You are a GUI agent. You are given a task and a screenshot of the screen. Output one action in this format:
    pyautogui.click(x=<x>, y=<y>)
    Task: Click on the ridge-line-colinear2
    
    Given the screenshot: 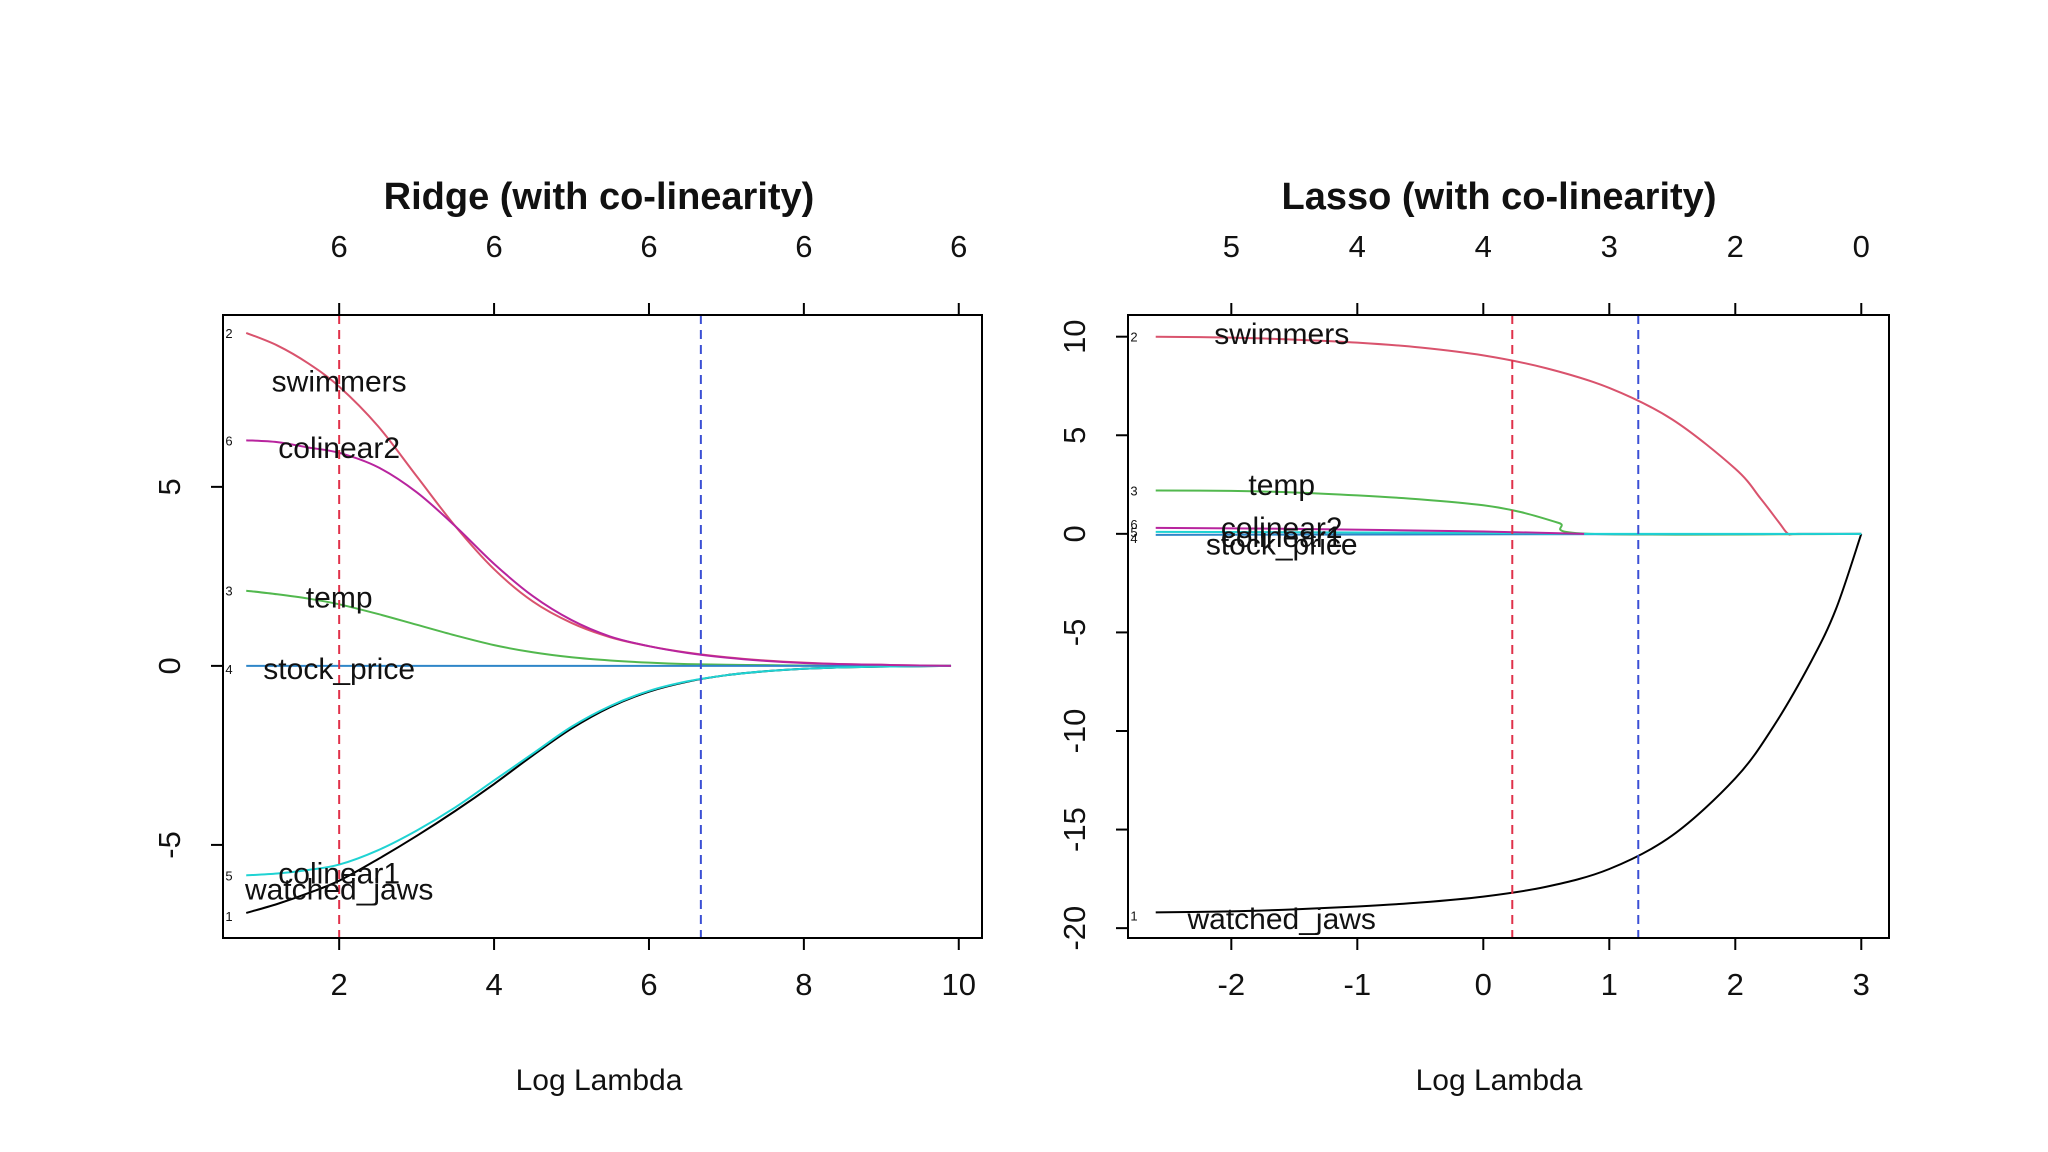 What is the action you would take?
    pyautogui.click(x=599, y=553)
    